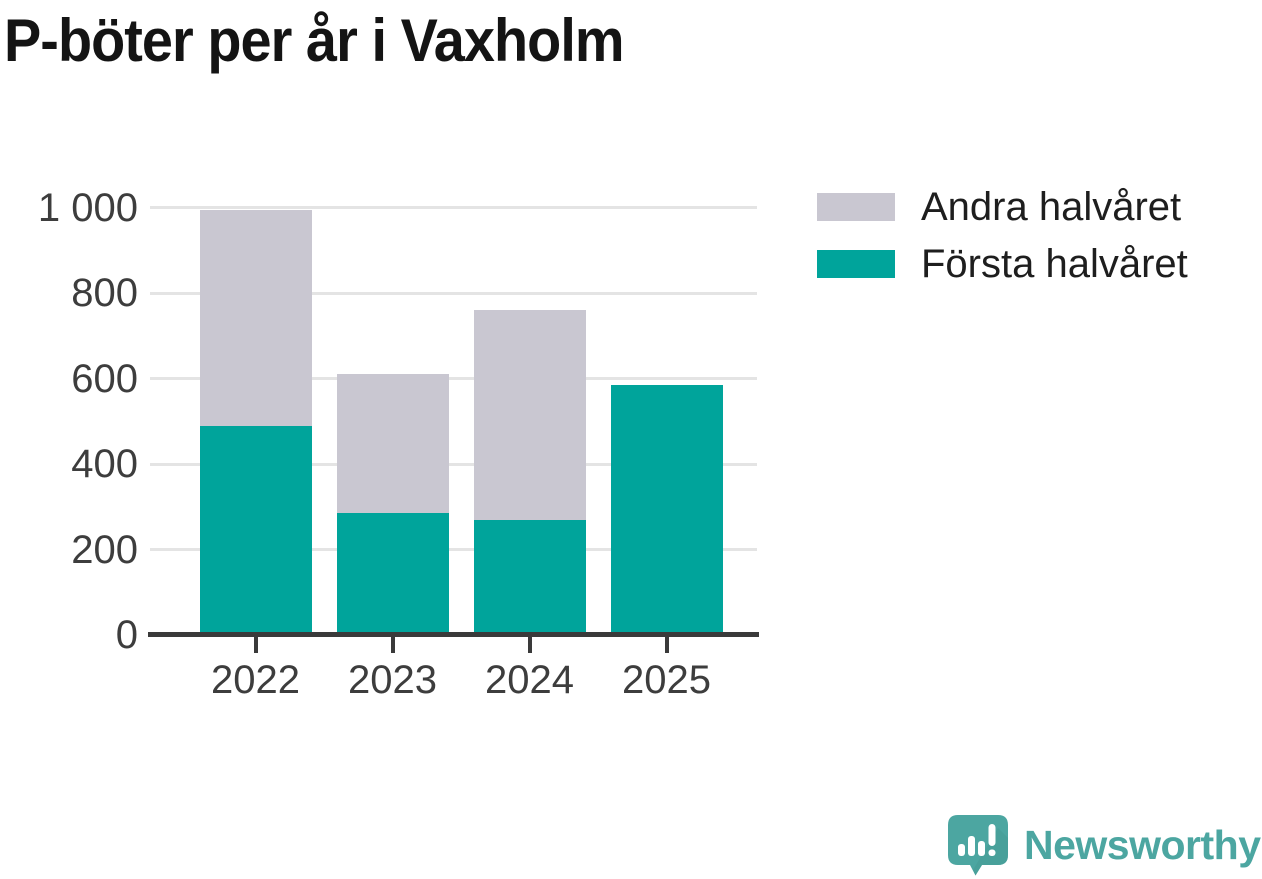 The width and height of the screenshot is (1262, 879). What do you see at coordinates (104, 464) in the screenshot?
I see `y-axis-label-400: 400` at bounding box center [104, 464].